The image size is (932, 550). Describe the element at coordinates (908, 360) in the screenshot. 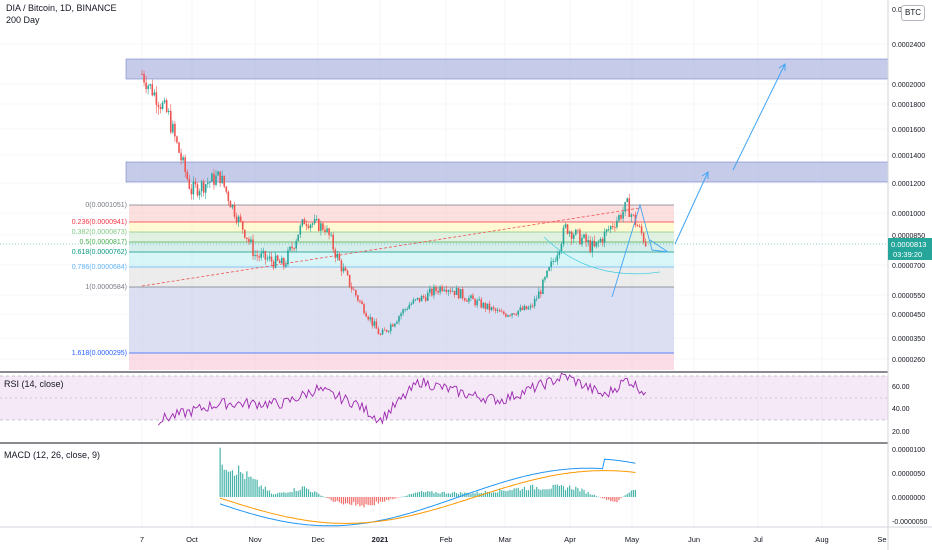

I see `price-tick: 0.0000260` at that location.